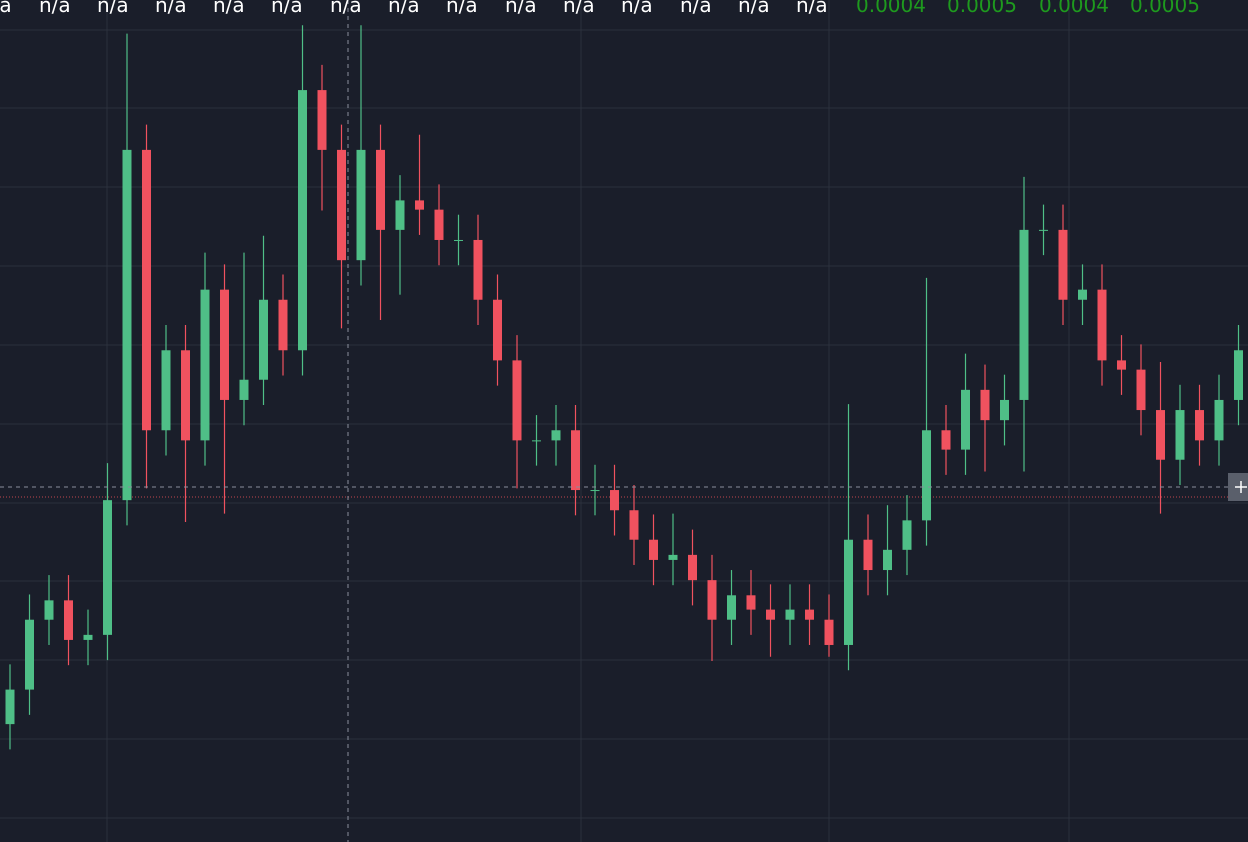 This screenshot has height=842, width=1248. Describe the element at coordinates (1241, 487) in the screenshot. I see `plus-icon` at that location.